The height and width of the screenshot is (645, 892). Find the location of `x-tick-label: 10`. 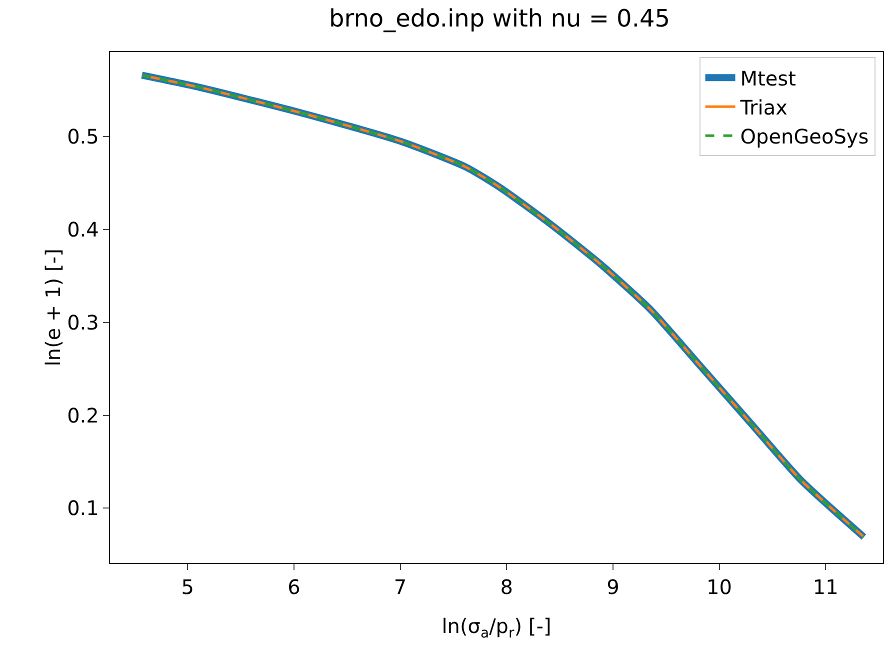

x-tick-label: 10 is located at coordinates (719, 587).